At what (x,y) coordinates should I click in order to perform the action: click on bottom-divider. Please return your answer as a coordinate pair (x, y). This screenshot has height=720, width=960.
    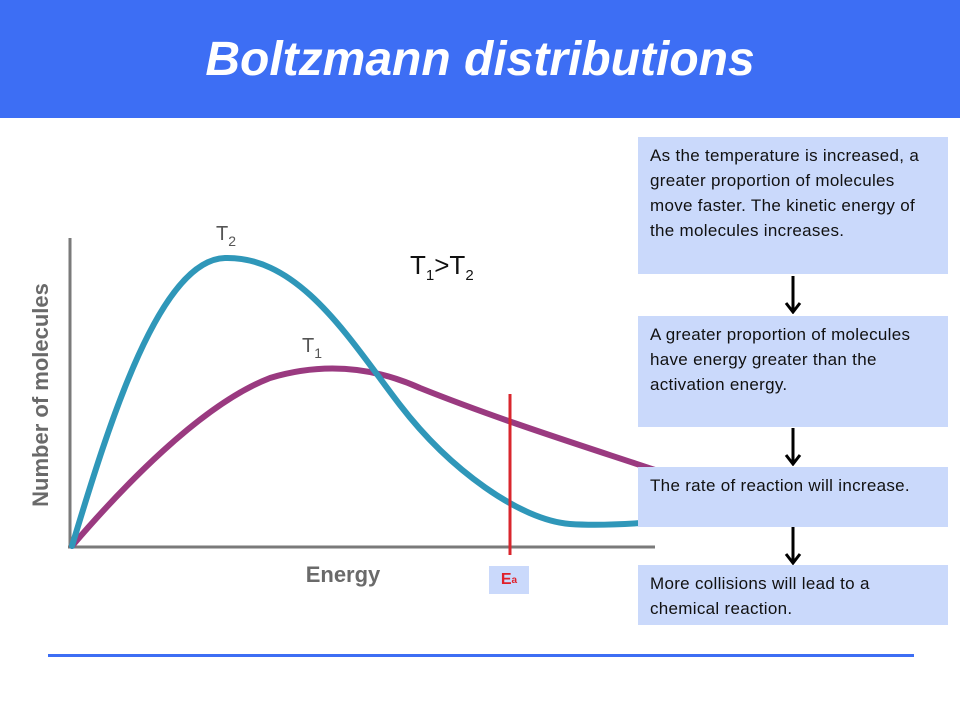
    Looking at the image, I should click on (481, 655).